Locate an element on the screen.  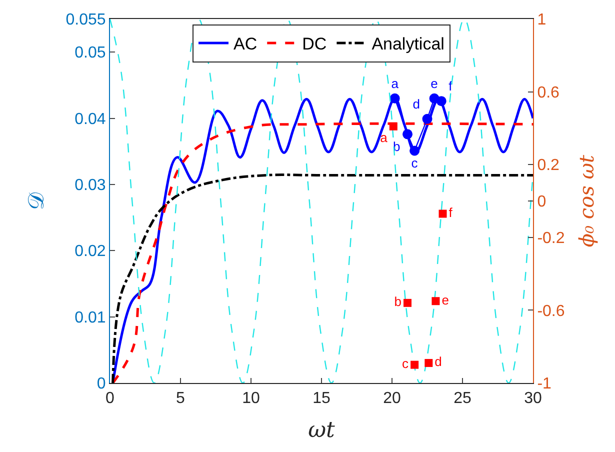
x-tick-label: 15 is located at coordinates (321, 399).